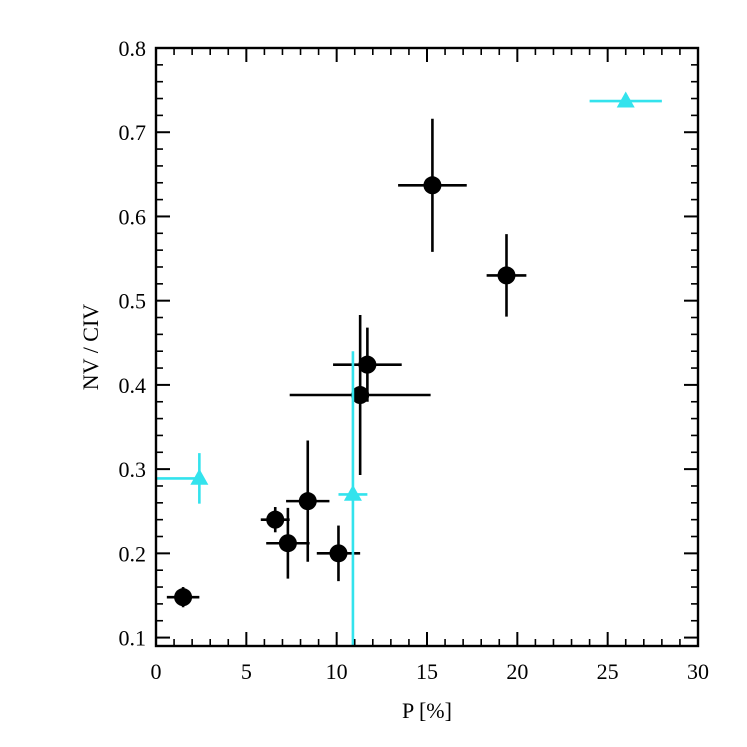 This screenshot has height=747, width=747. I want to click on x-tick-label: 25, so click(608, 671).